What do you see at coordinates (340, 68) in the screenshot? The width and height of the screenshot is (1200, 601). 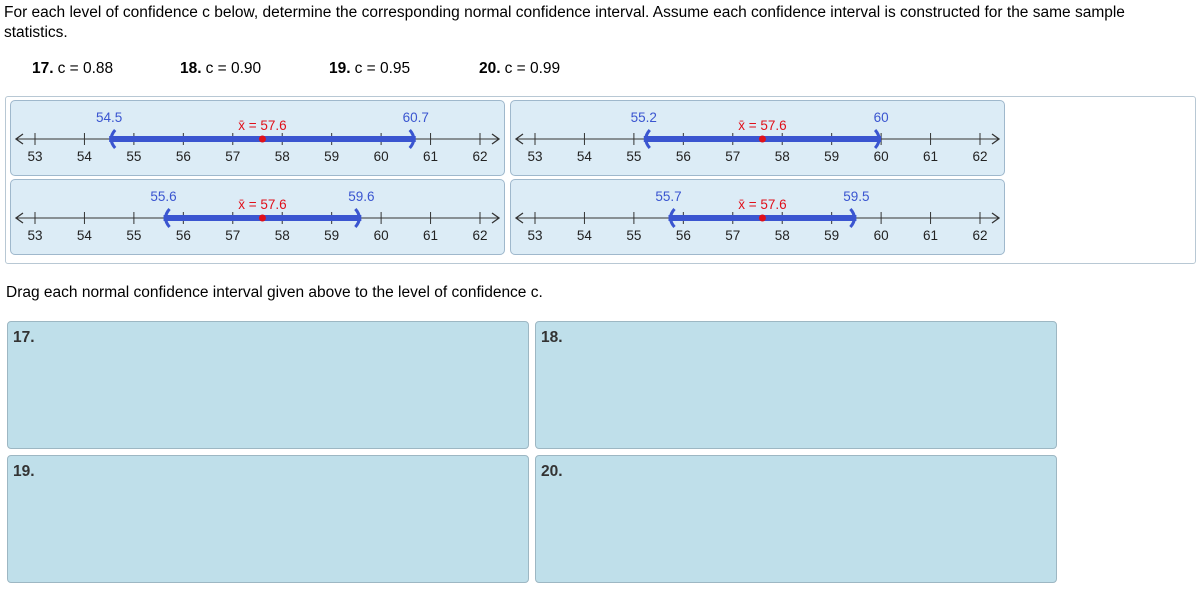 I see `level-number: 19.` at bounding box center [340, 68].